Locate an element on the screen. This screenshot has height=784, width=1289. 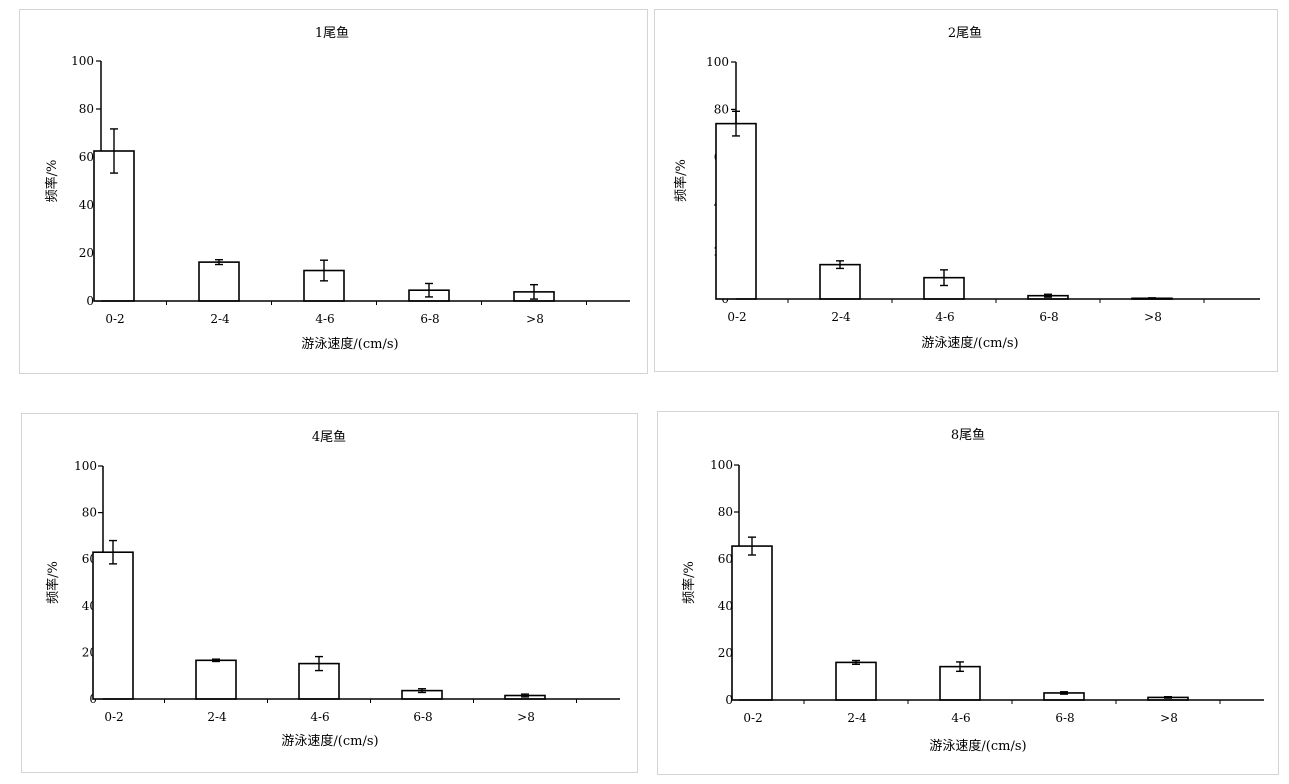
chart-title: 2尾鱼 is located at coordinates (965, 33).